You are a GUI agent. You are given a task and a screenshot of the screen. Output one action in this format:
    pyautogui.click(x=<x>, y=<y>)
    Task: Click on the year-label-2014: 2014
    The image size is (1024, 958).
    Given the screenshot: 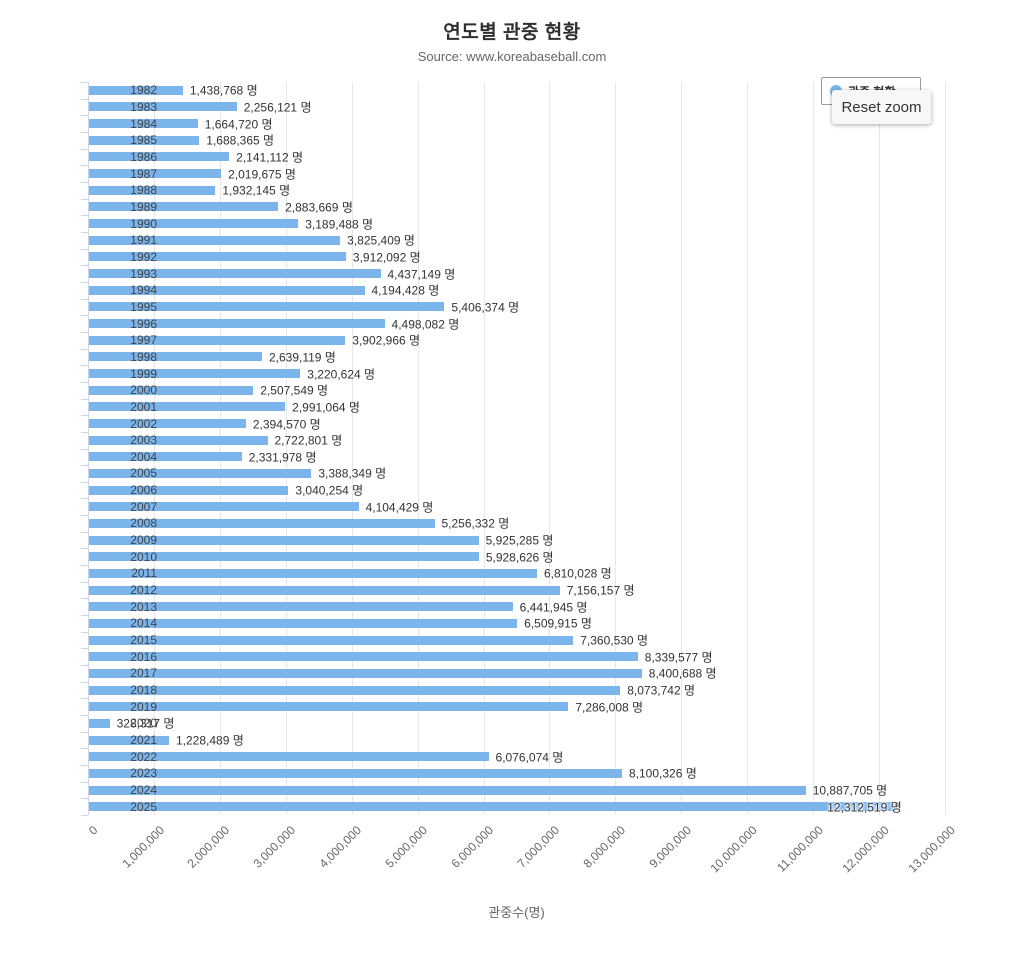 What is the action you would take?
    pyautogui.click(x=143, y=623)
    